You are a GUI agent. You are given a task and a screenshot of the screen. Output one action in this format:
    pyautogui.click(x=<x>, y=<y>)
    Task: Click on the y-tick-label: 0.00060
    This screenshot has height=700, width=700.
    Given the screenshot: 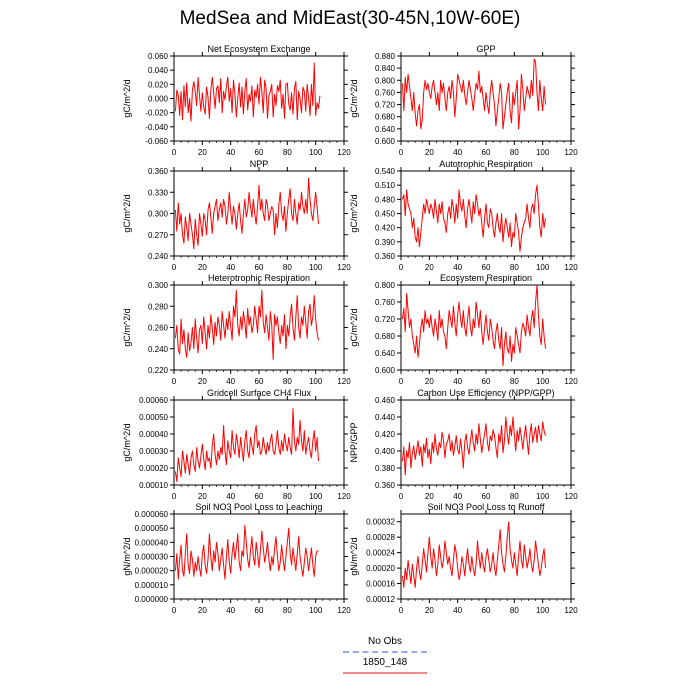 What is the action you would take?
    pyautogui.click(x=153, y=400)
    